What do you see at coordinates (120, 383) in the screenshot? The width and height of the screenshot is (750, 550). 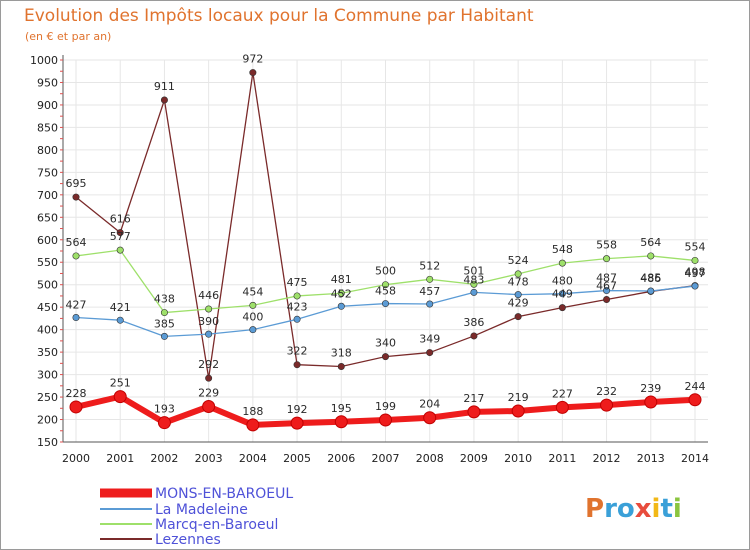 I see `data-label: 251` at bounding box center [120, 383].